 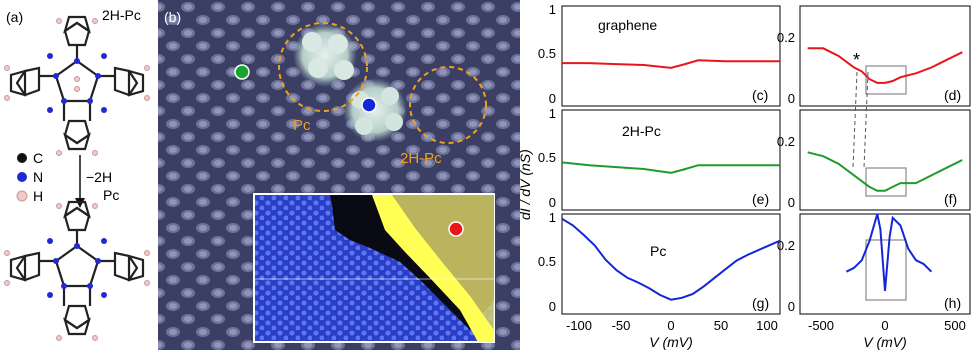 What do you see at coordinates (791, 306) in the screenshot?
I see `ytick-h-0: 0` at bounding box center [791, 306].